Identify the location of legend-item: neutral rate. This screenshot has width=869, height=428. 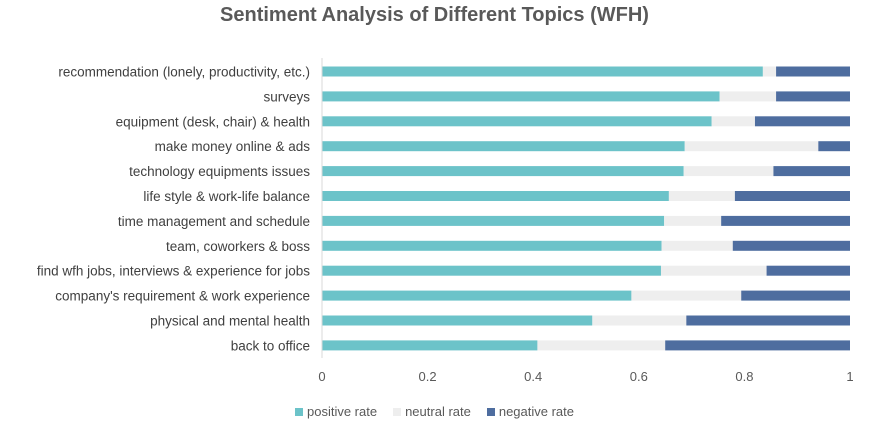
(432, 411).